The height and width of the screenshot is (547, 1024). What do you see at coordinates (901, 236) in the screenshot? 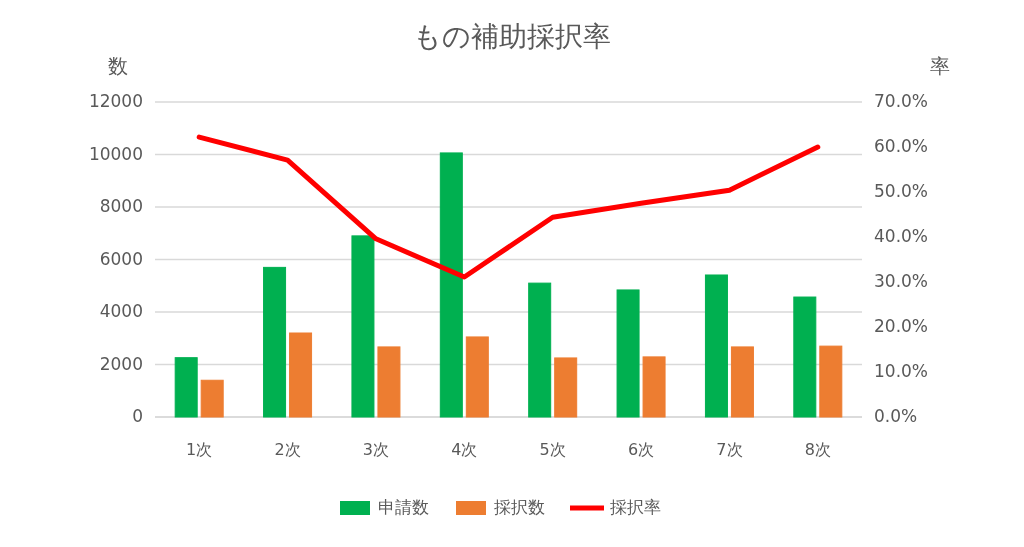
I see `y2-tick-label: 40.0%` at bounding box center [901, 236].